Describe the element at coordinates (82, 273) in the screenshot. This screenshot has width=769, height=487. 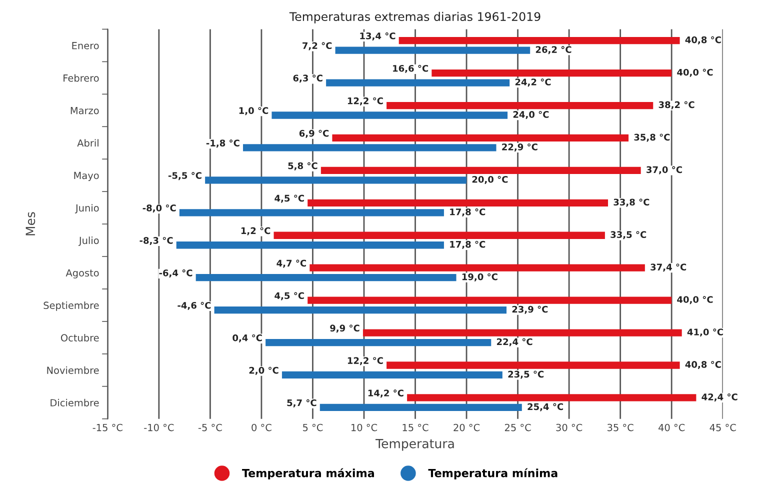
I see `y-tick-label: Agosto` at that location.